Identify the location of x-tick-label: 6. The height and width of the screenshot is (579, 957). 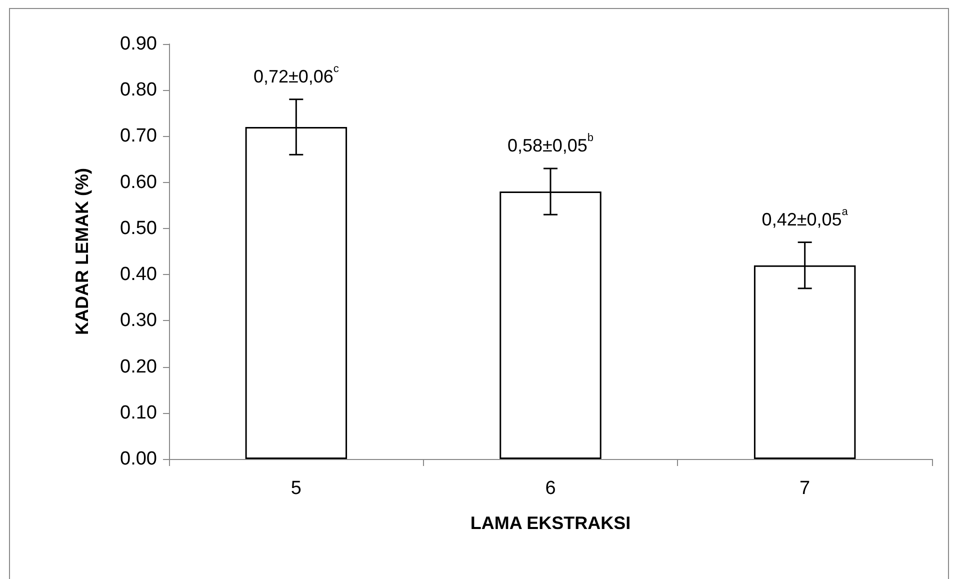
(550, 488).